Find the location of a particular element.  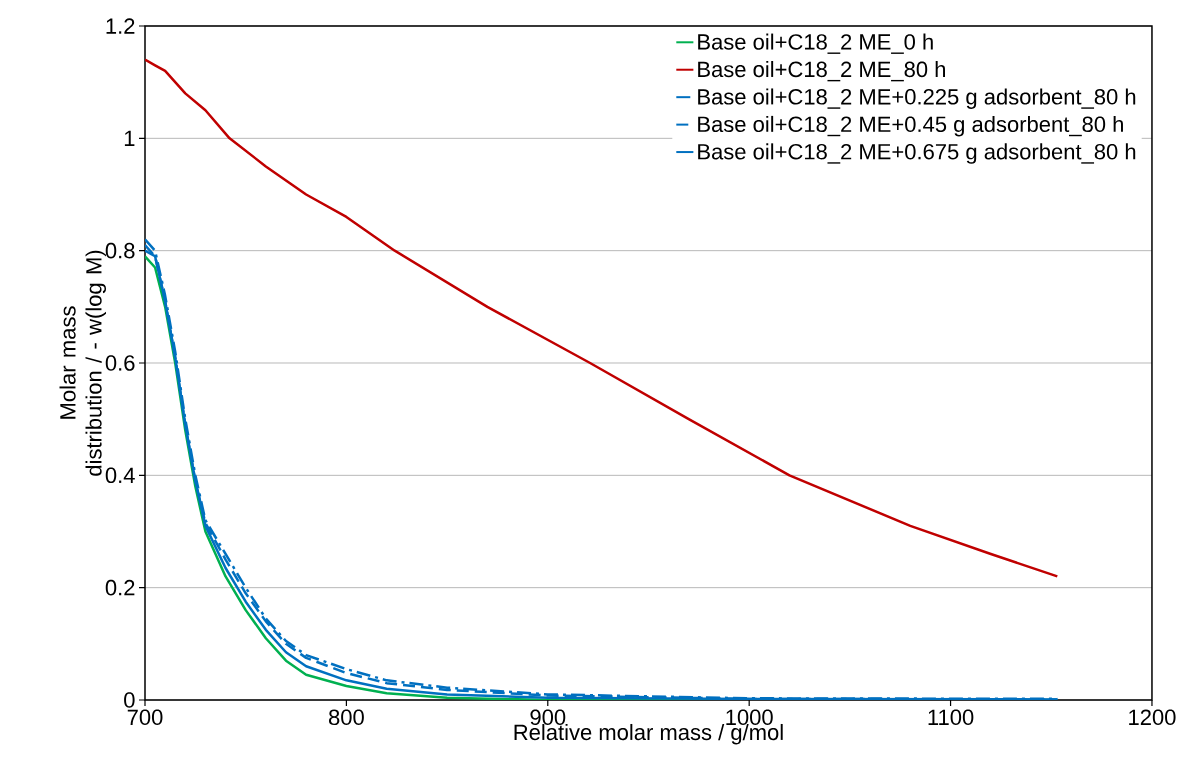

x-tick-label: 900 is located at coordinates (548, 717).